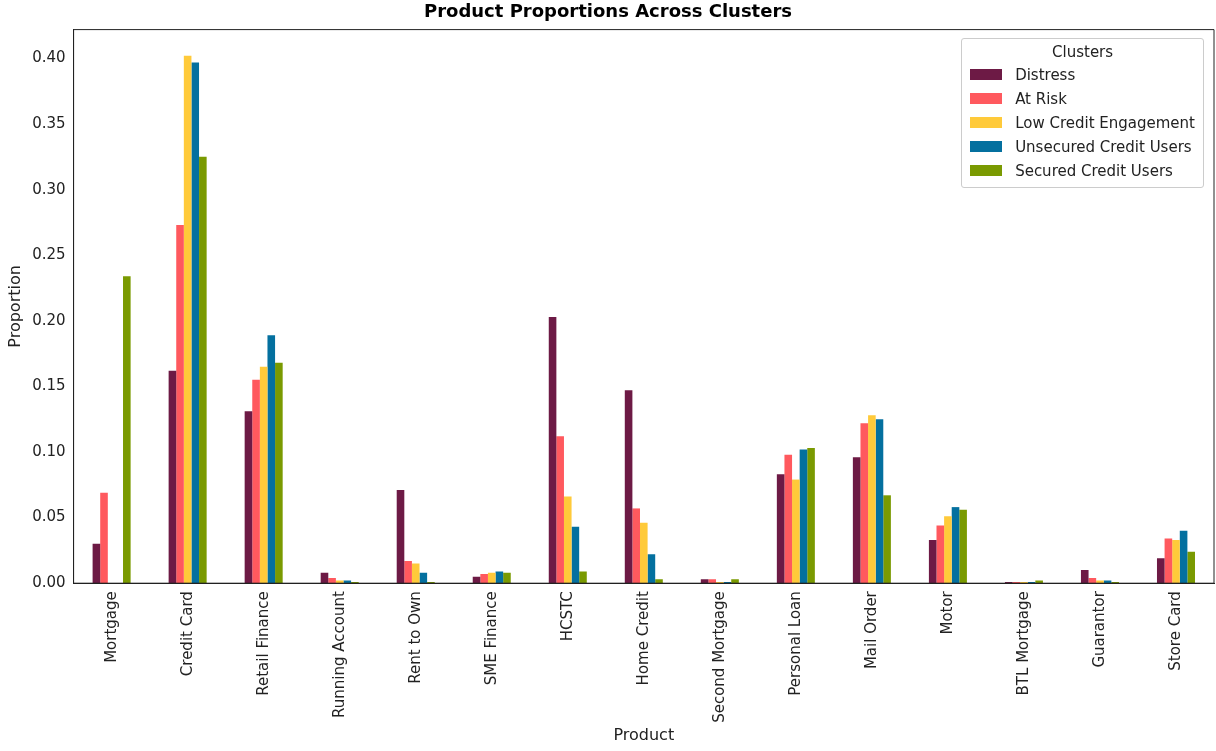 The height and width of the screenshot is (751, 1216). I want to click on y-tick-label: 0.20, so click(49, 319).